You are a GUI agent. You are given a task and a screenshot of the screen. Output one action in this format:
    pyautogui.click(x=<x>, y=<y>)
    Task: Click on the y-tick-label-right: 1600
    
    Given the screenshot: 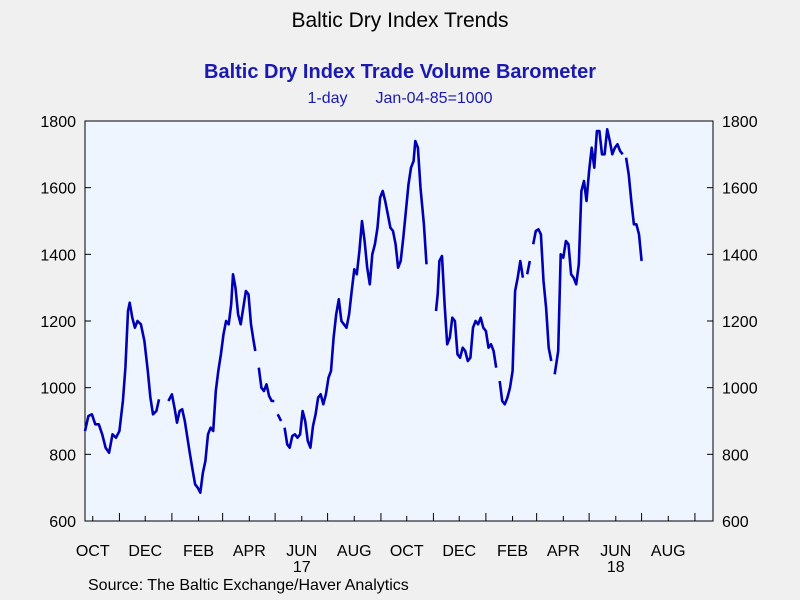 What is the action you would take?
    pyautogui.click(x=740, y=189)
    